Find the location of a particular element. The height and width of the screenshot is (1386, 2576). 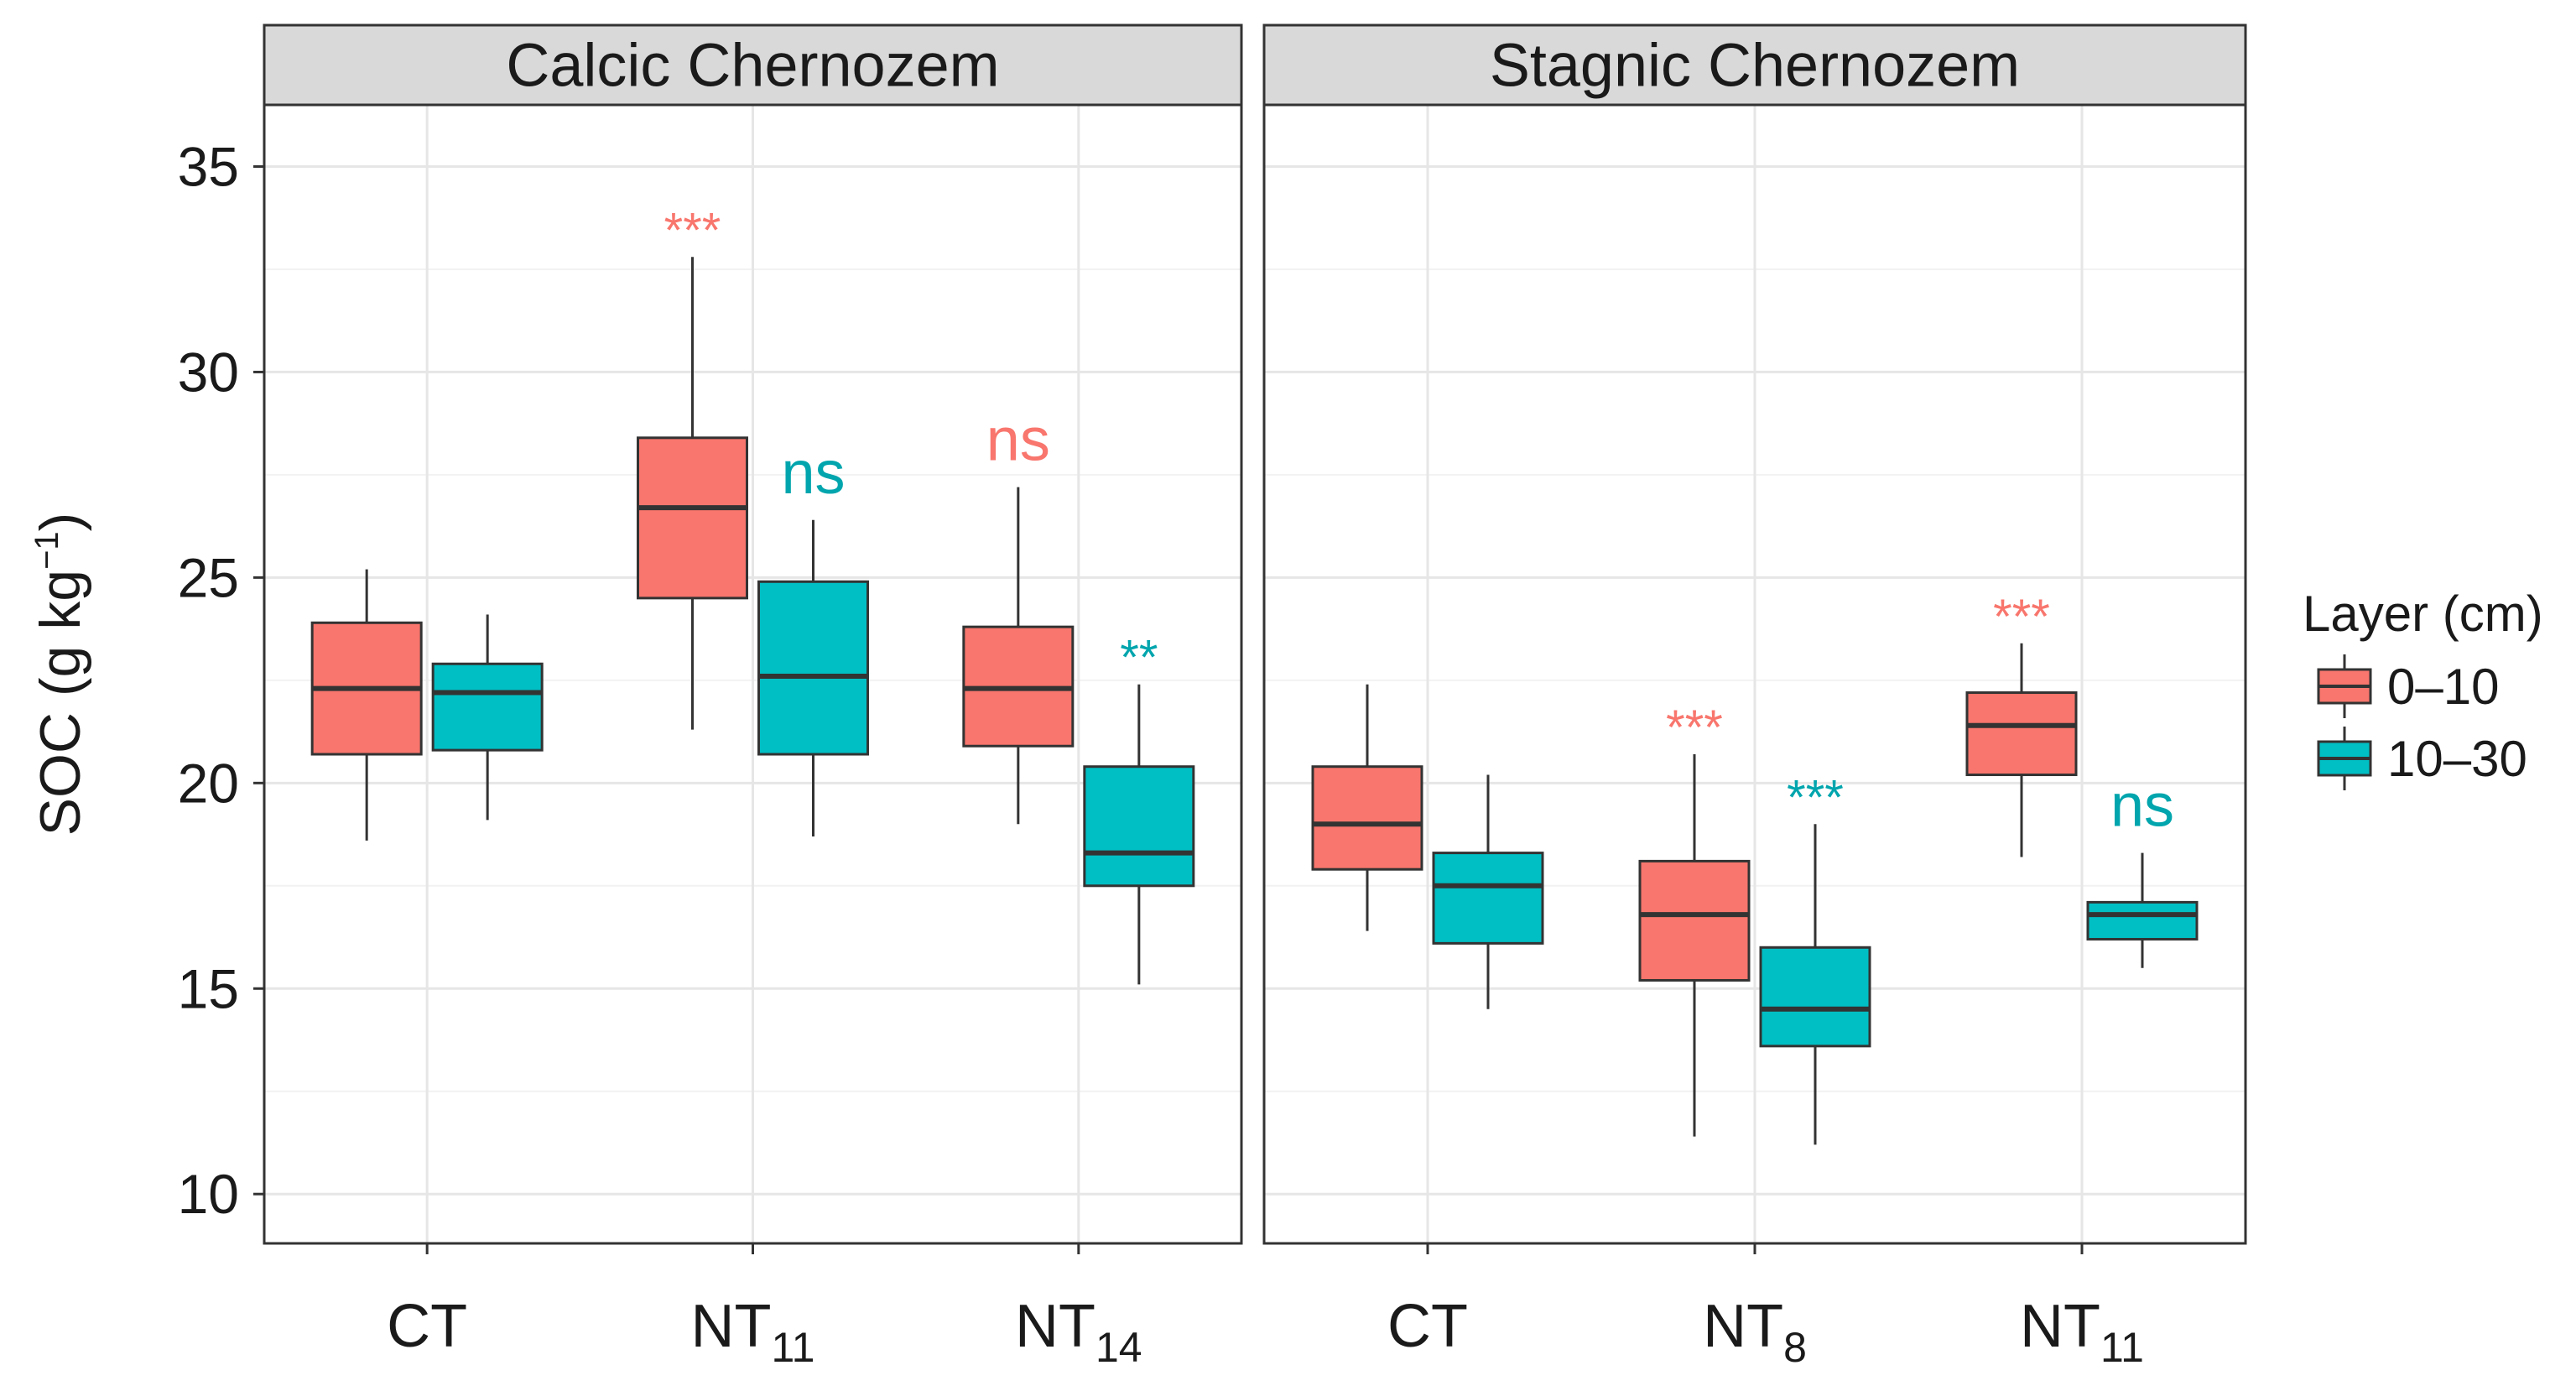

box-10–30-NT8: *** is located at coordinates (1815, 957).